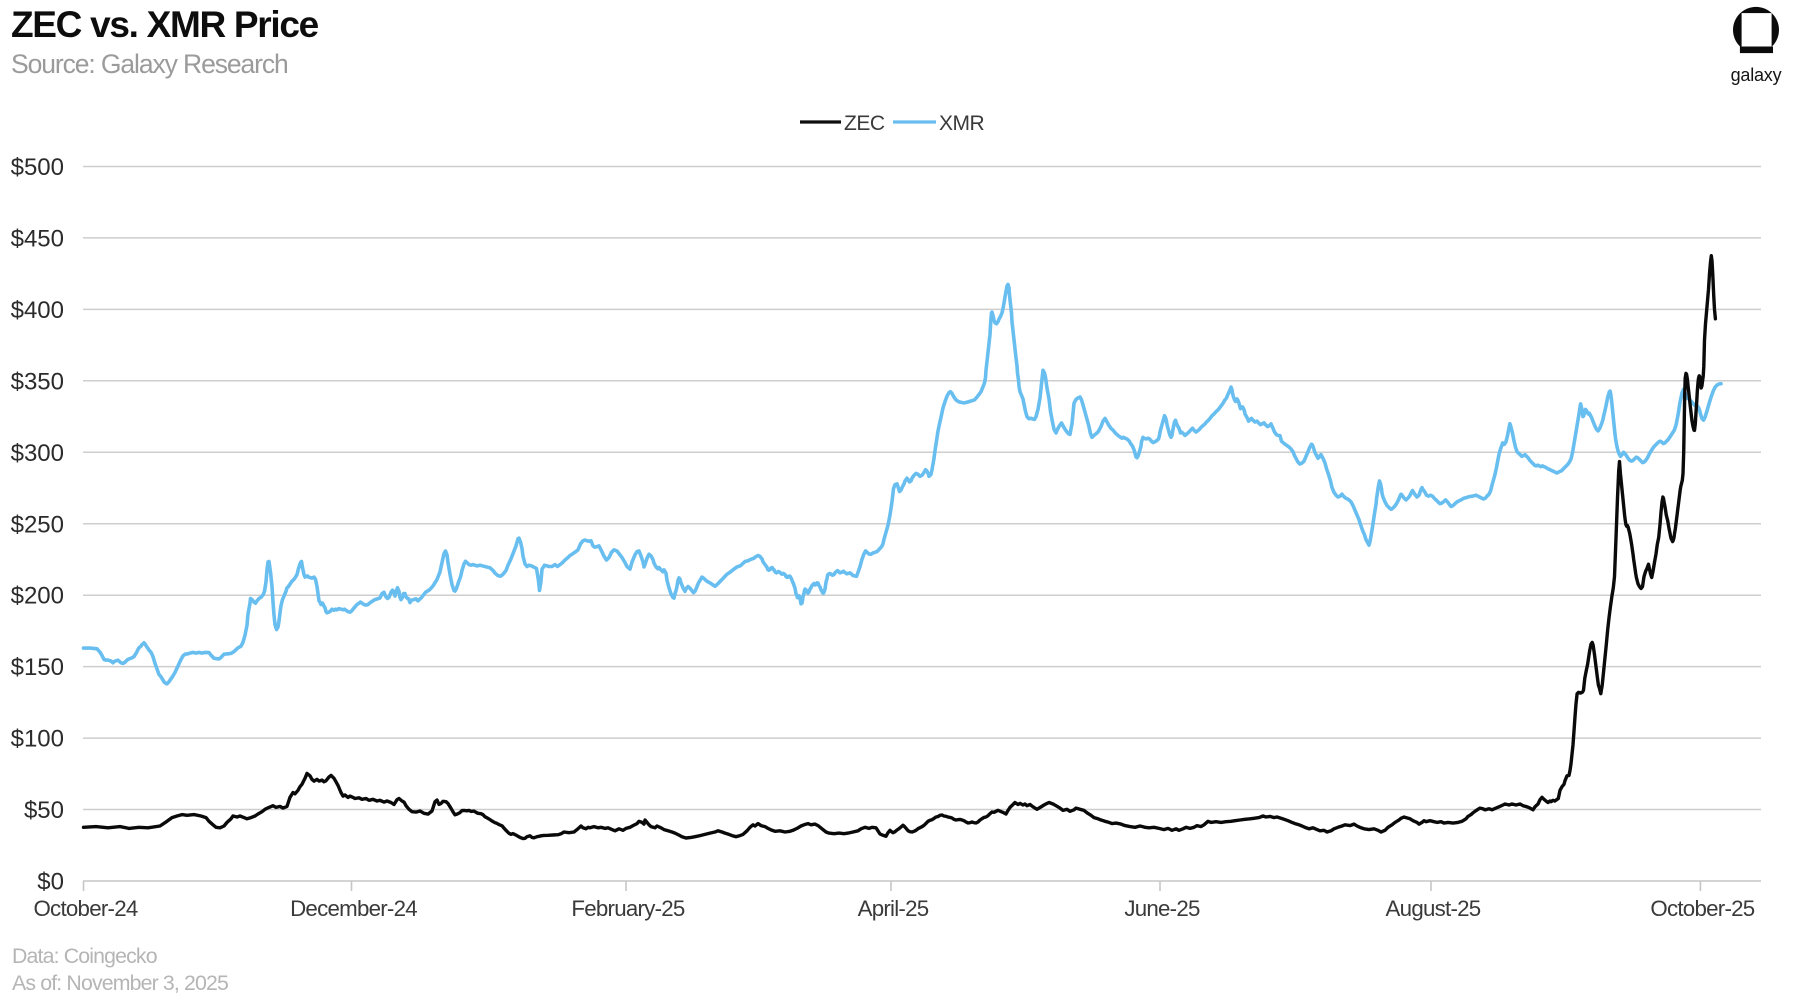 The width and height of the screenshot is (1800, 1006). Describe the element at coordinates (1433, 908) in the screenshot. I see `svg-text: August-25` at that location.